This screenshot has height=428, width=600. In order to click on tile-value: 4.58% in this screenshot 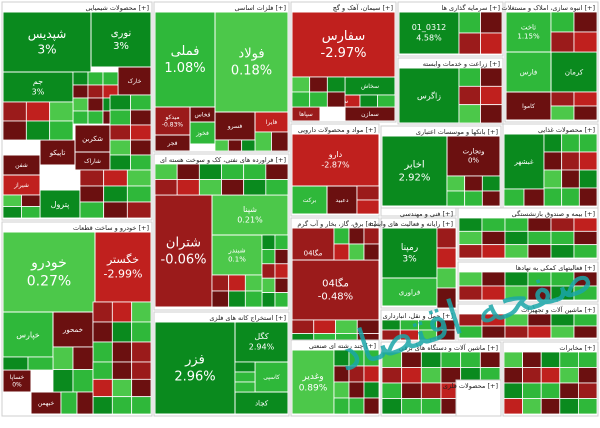, I will do `click(429, 38)`.